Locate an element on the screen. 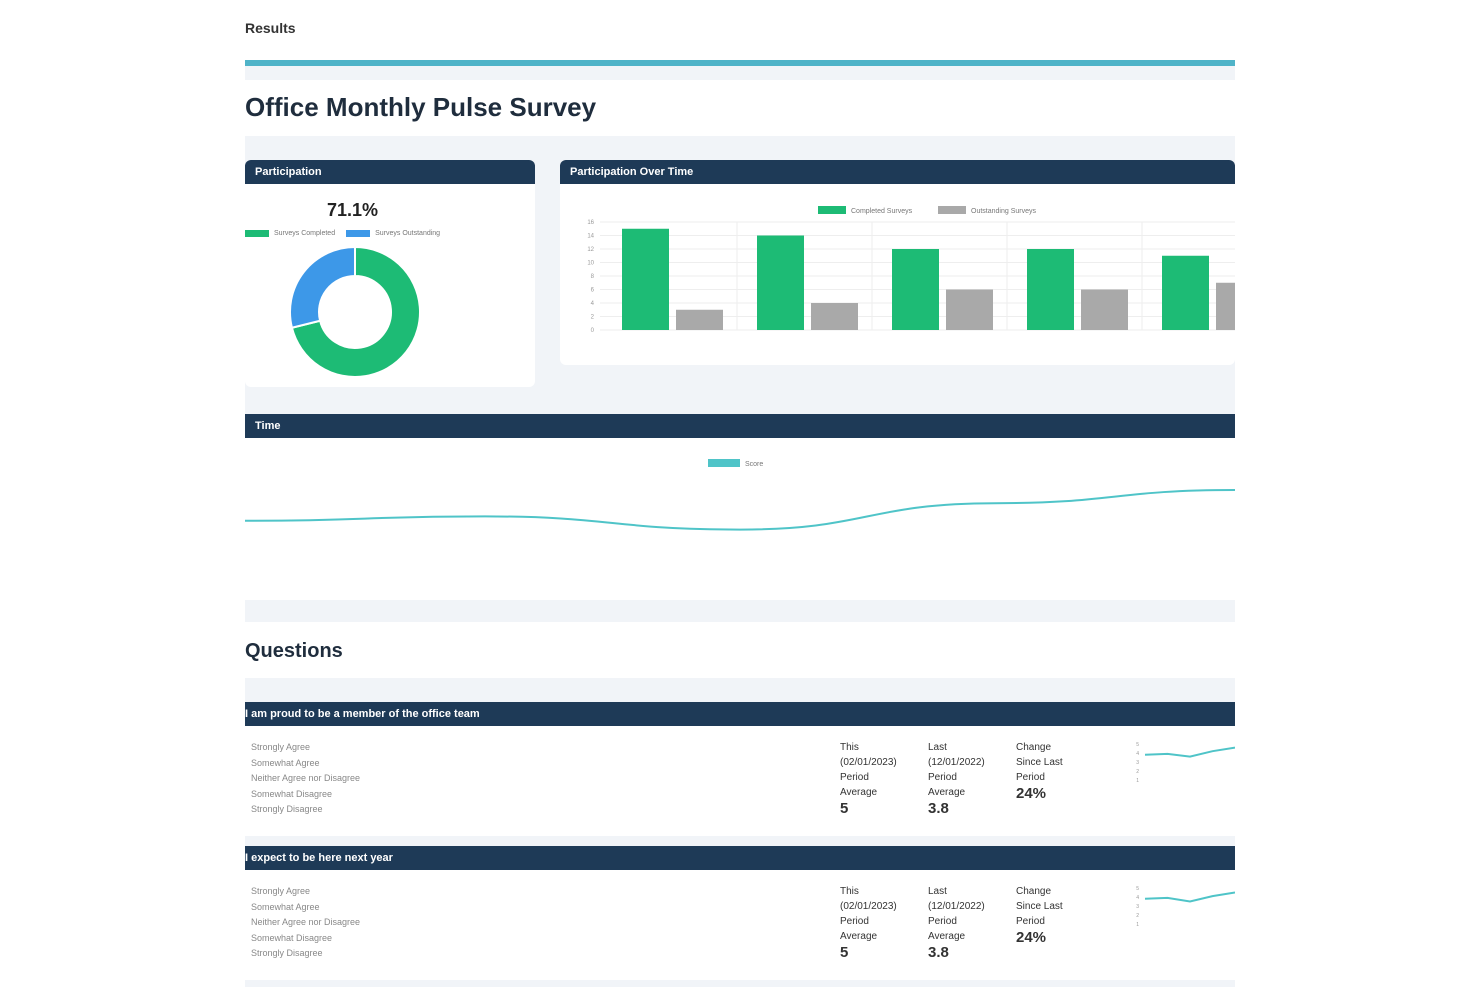 This screenshot has height=987, width=1480. top-bar: Results is located at coordinates (740, 30).